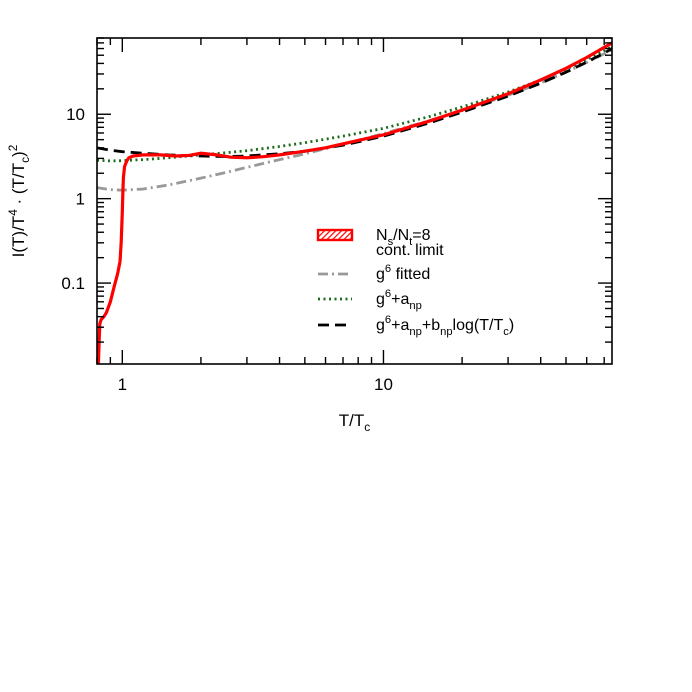 The height and width of the screenshot is (692, 692). What do you see at coordinates (403, 237) in the screenshot?
I see `legend-label-lattice: Ns/Nt=8` at bounding box center [403, 237].